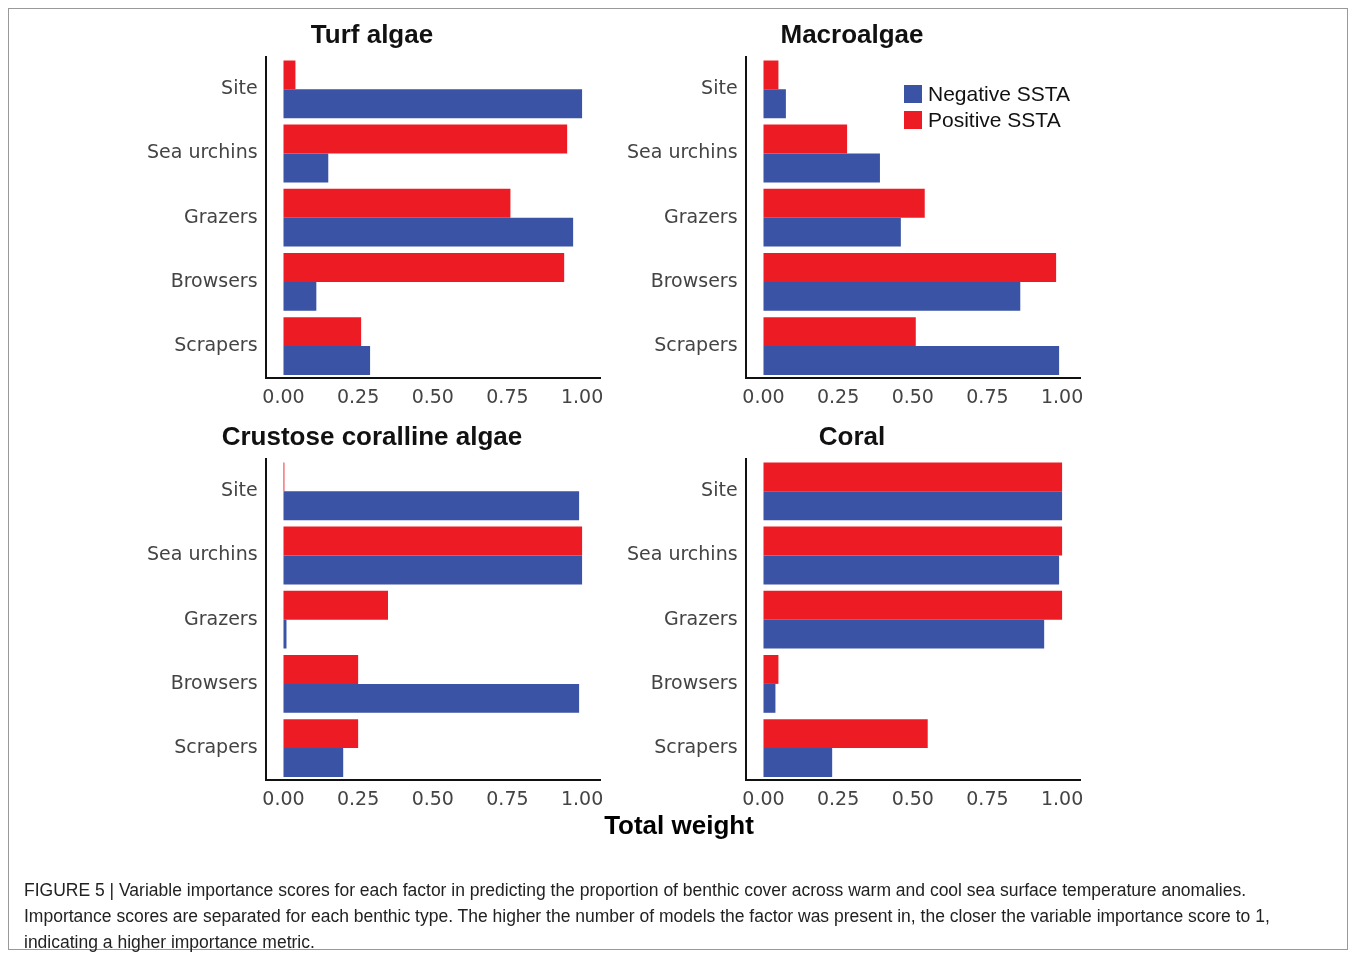  I want to click on legend-label: Positive SSTA, so click(994, 120).